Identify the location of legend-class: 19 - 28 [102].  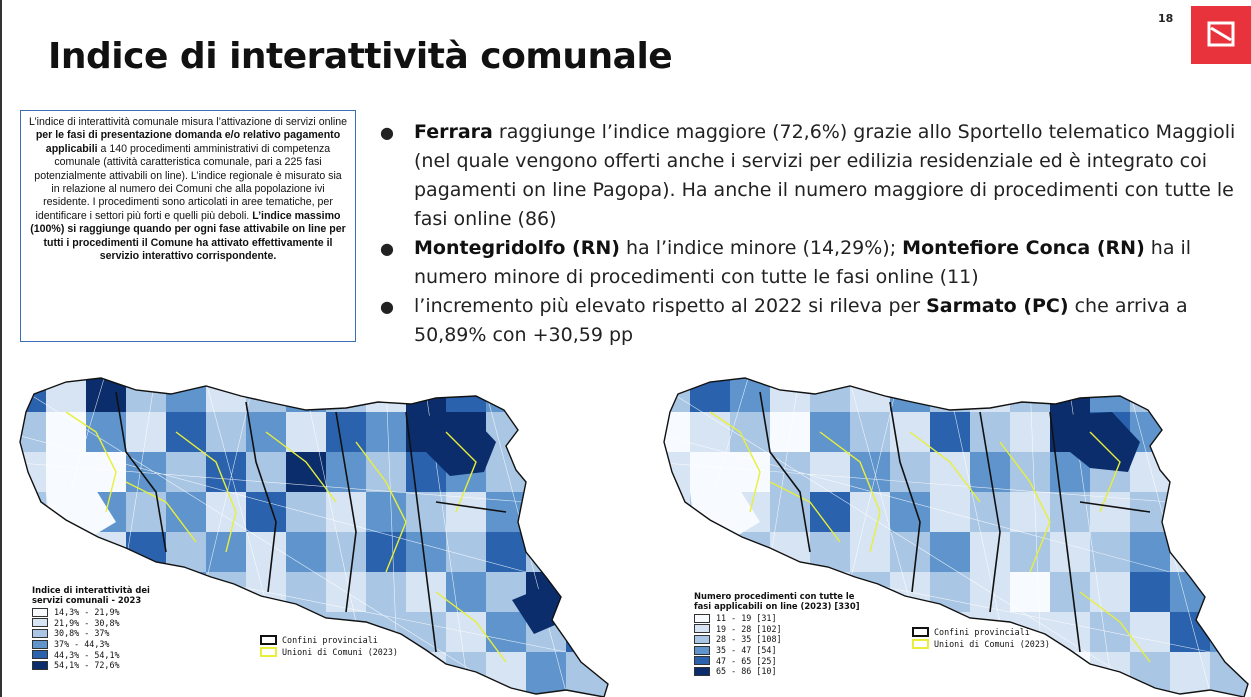
(777, 629).